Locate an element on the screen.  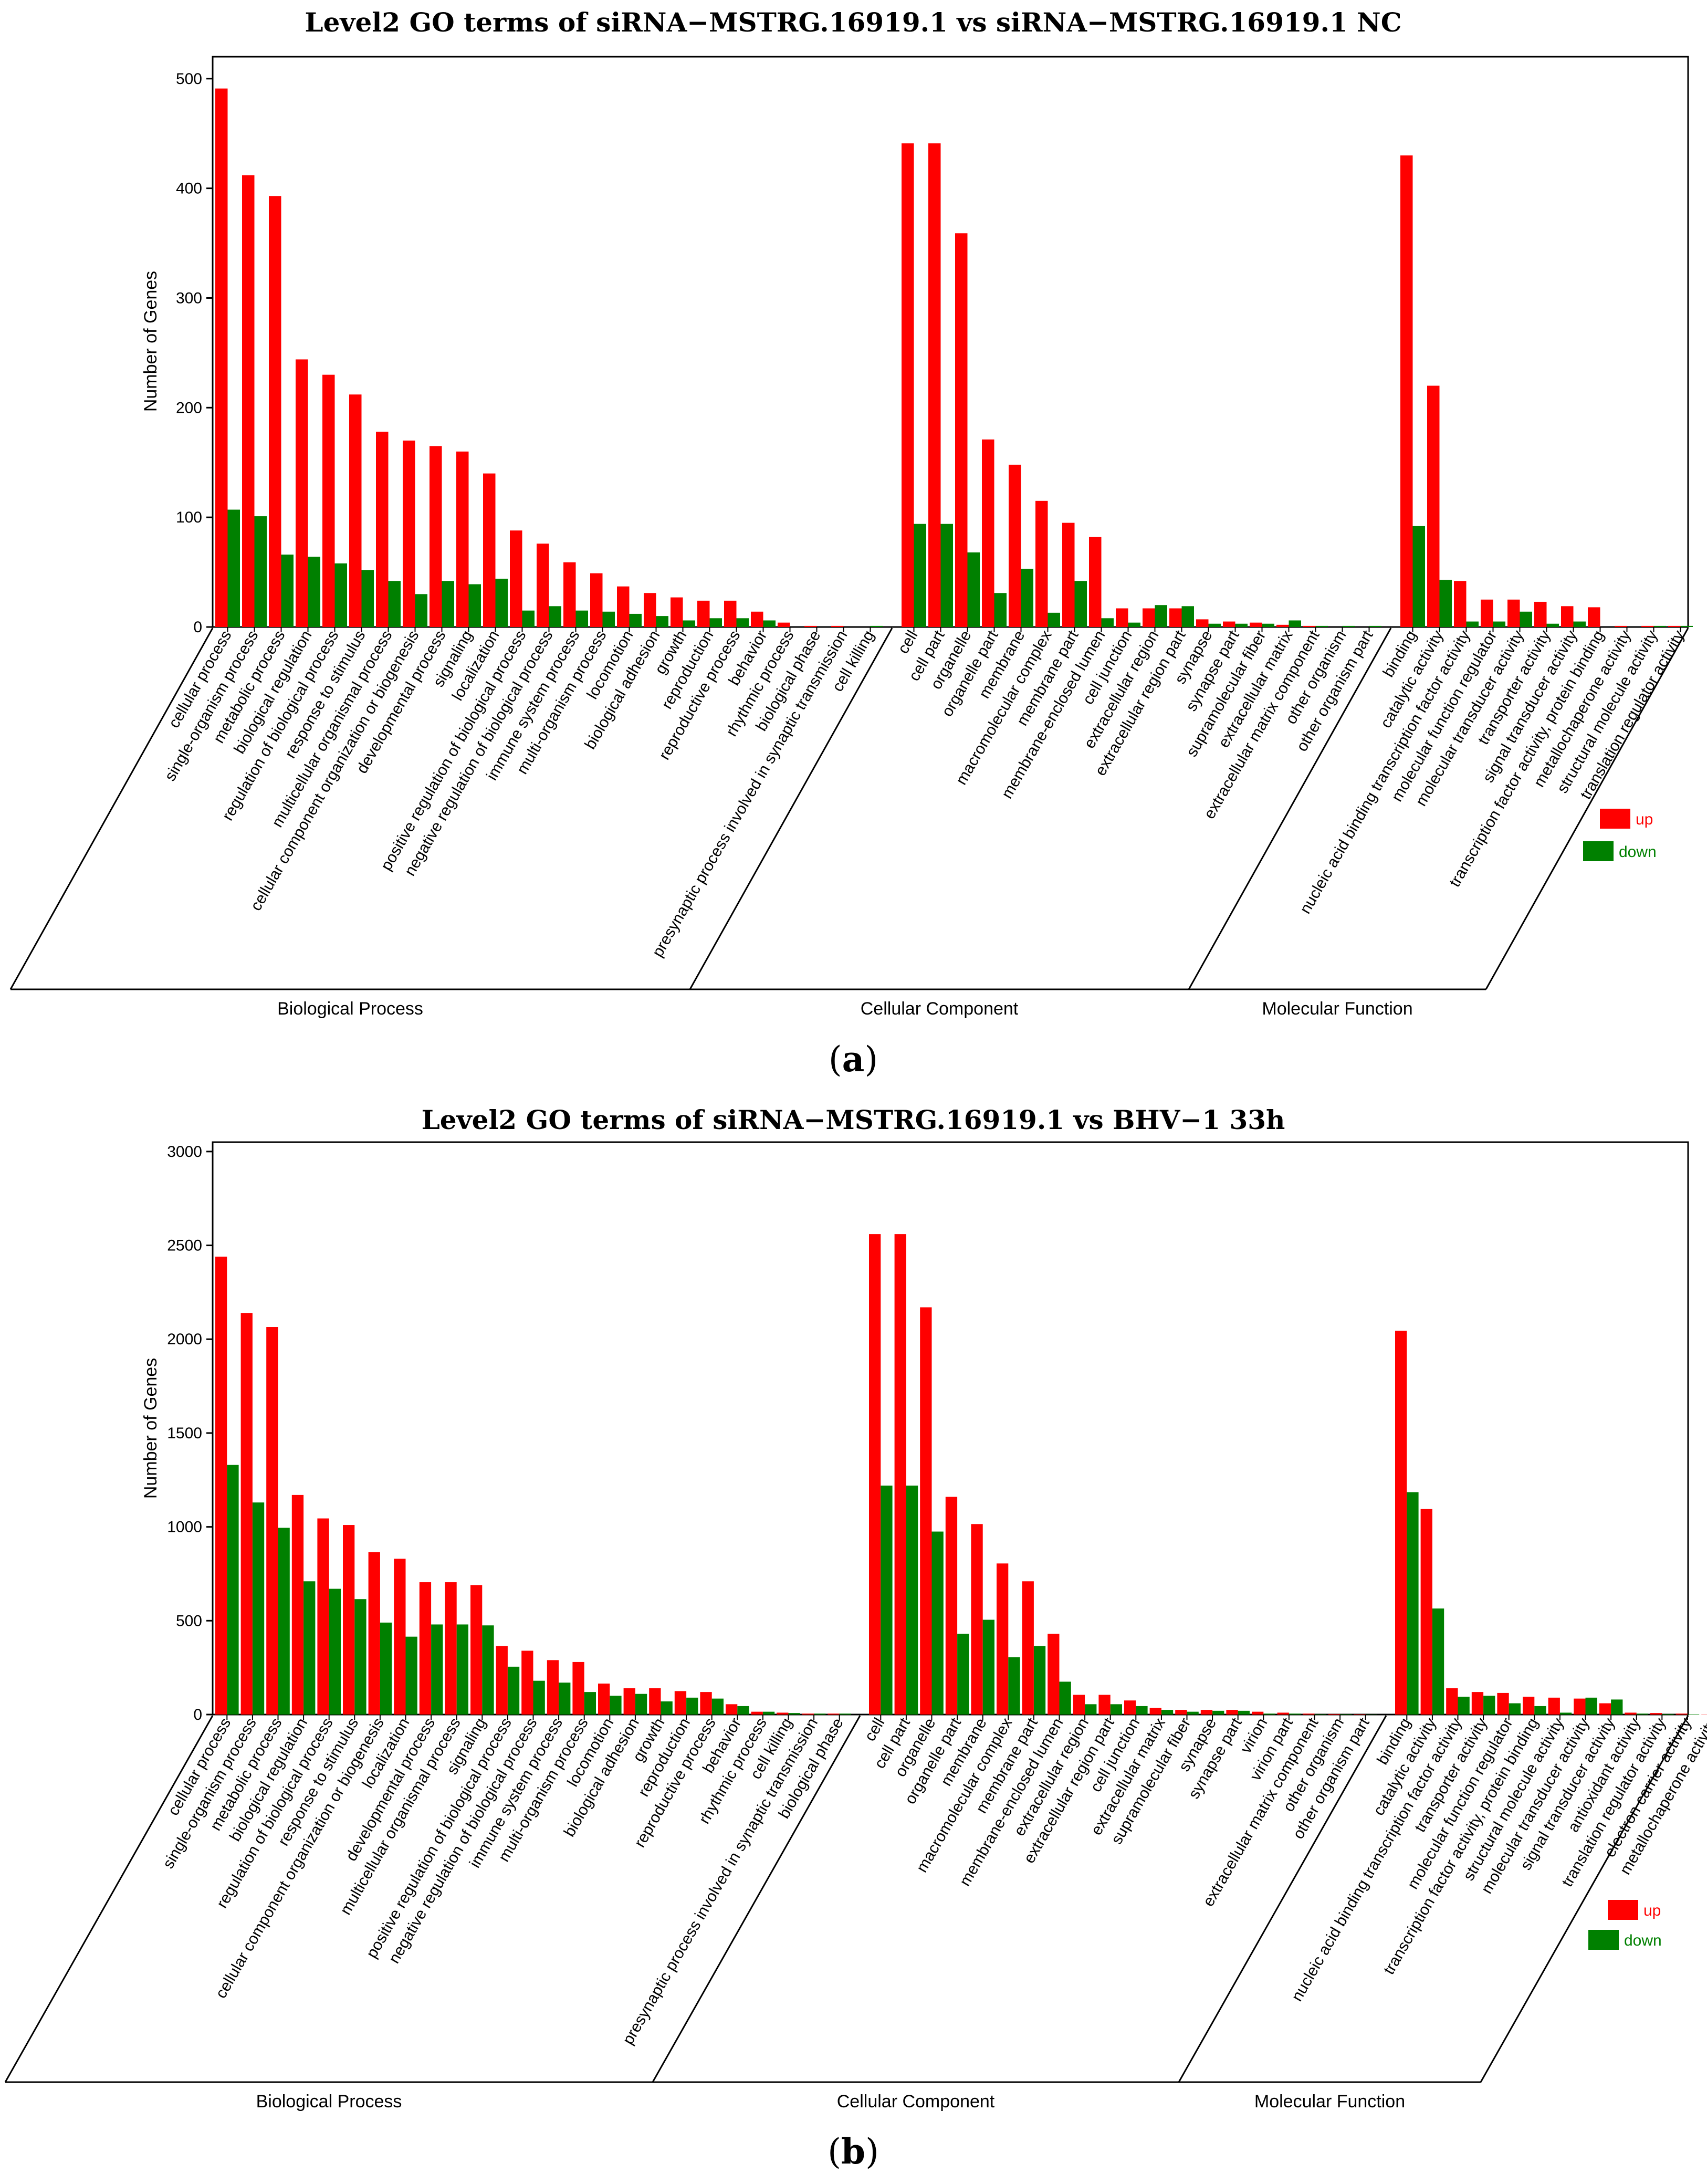
chart-a-frame-divider is located at coordinates (791, 809).